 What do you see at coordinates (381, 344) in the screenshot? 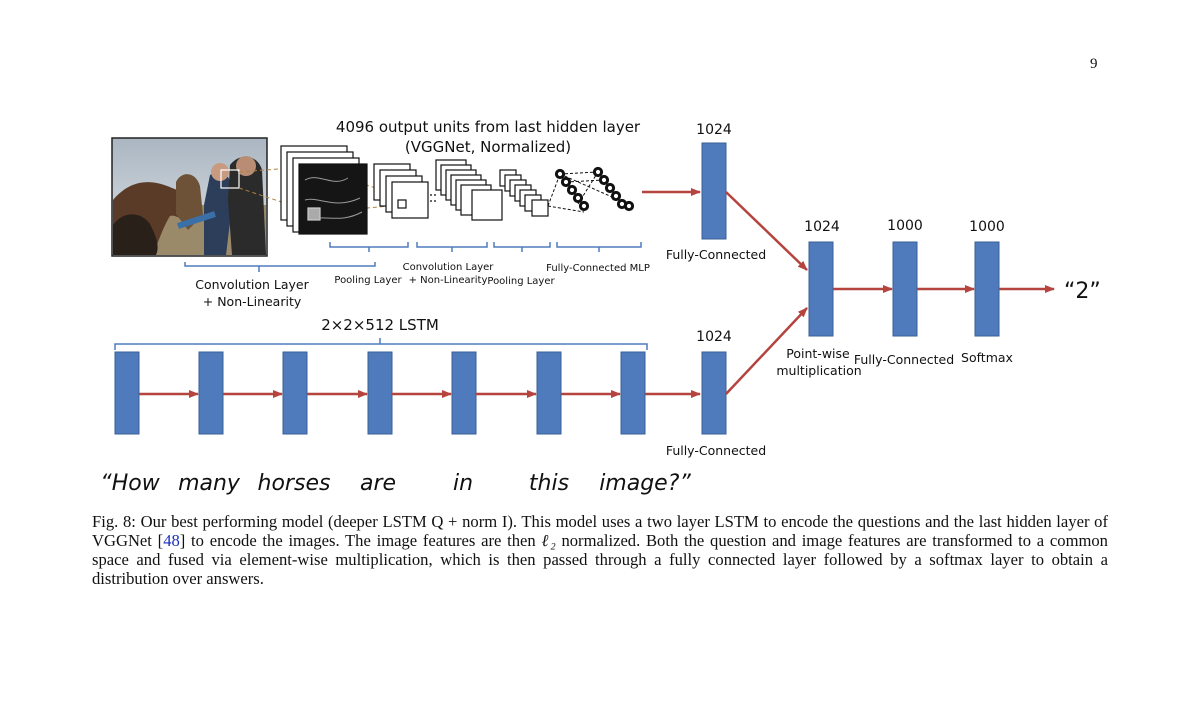
I see `lstm-brace` at bounding box center [381, 344].